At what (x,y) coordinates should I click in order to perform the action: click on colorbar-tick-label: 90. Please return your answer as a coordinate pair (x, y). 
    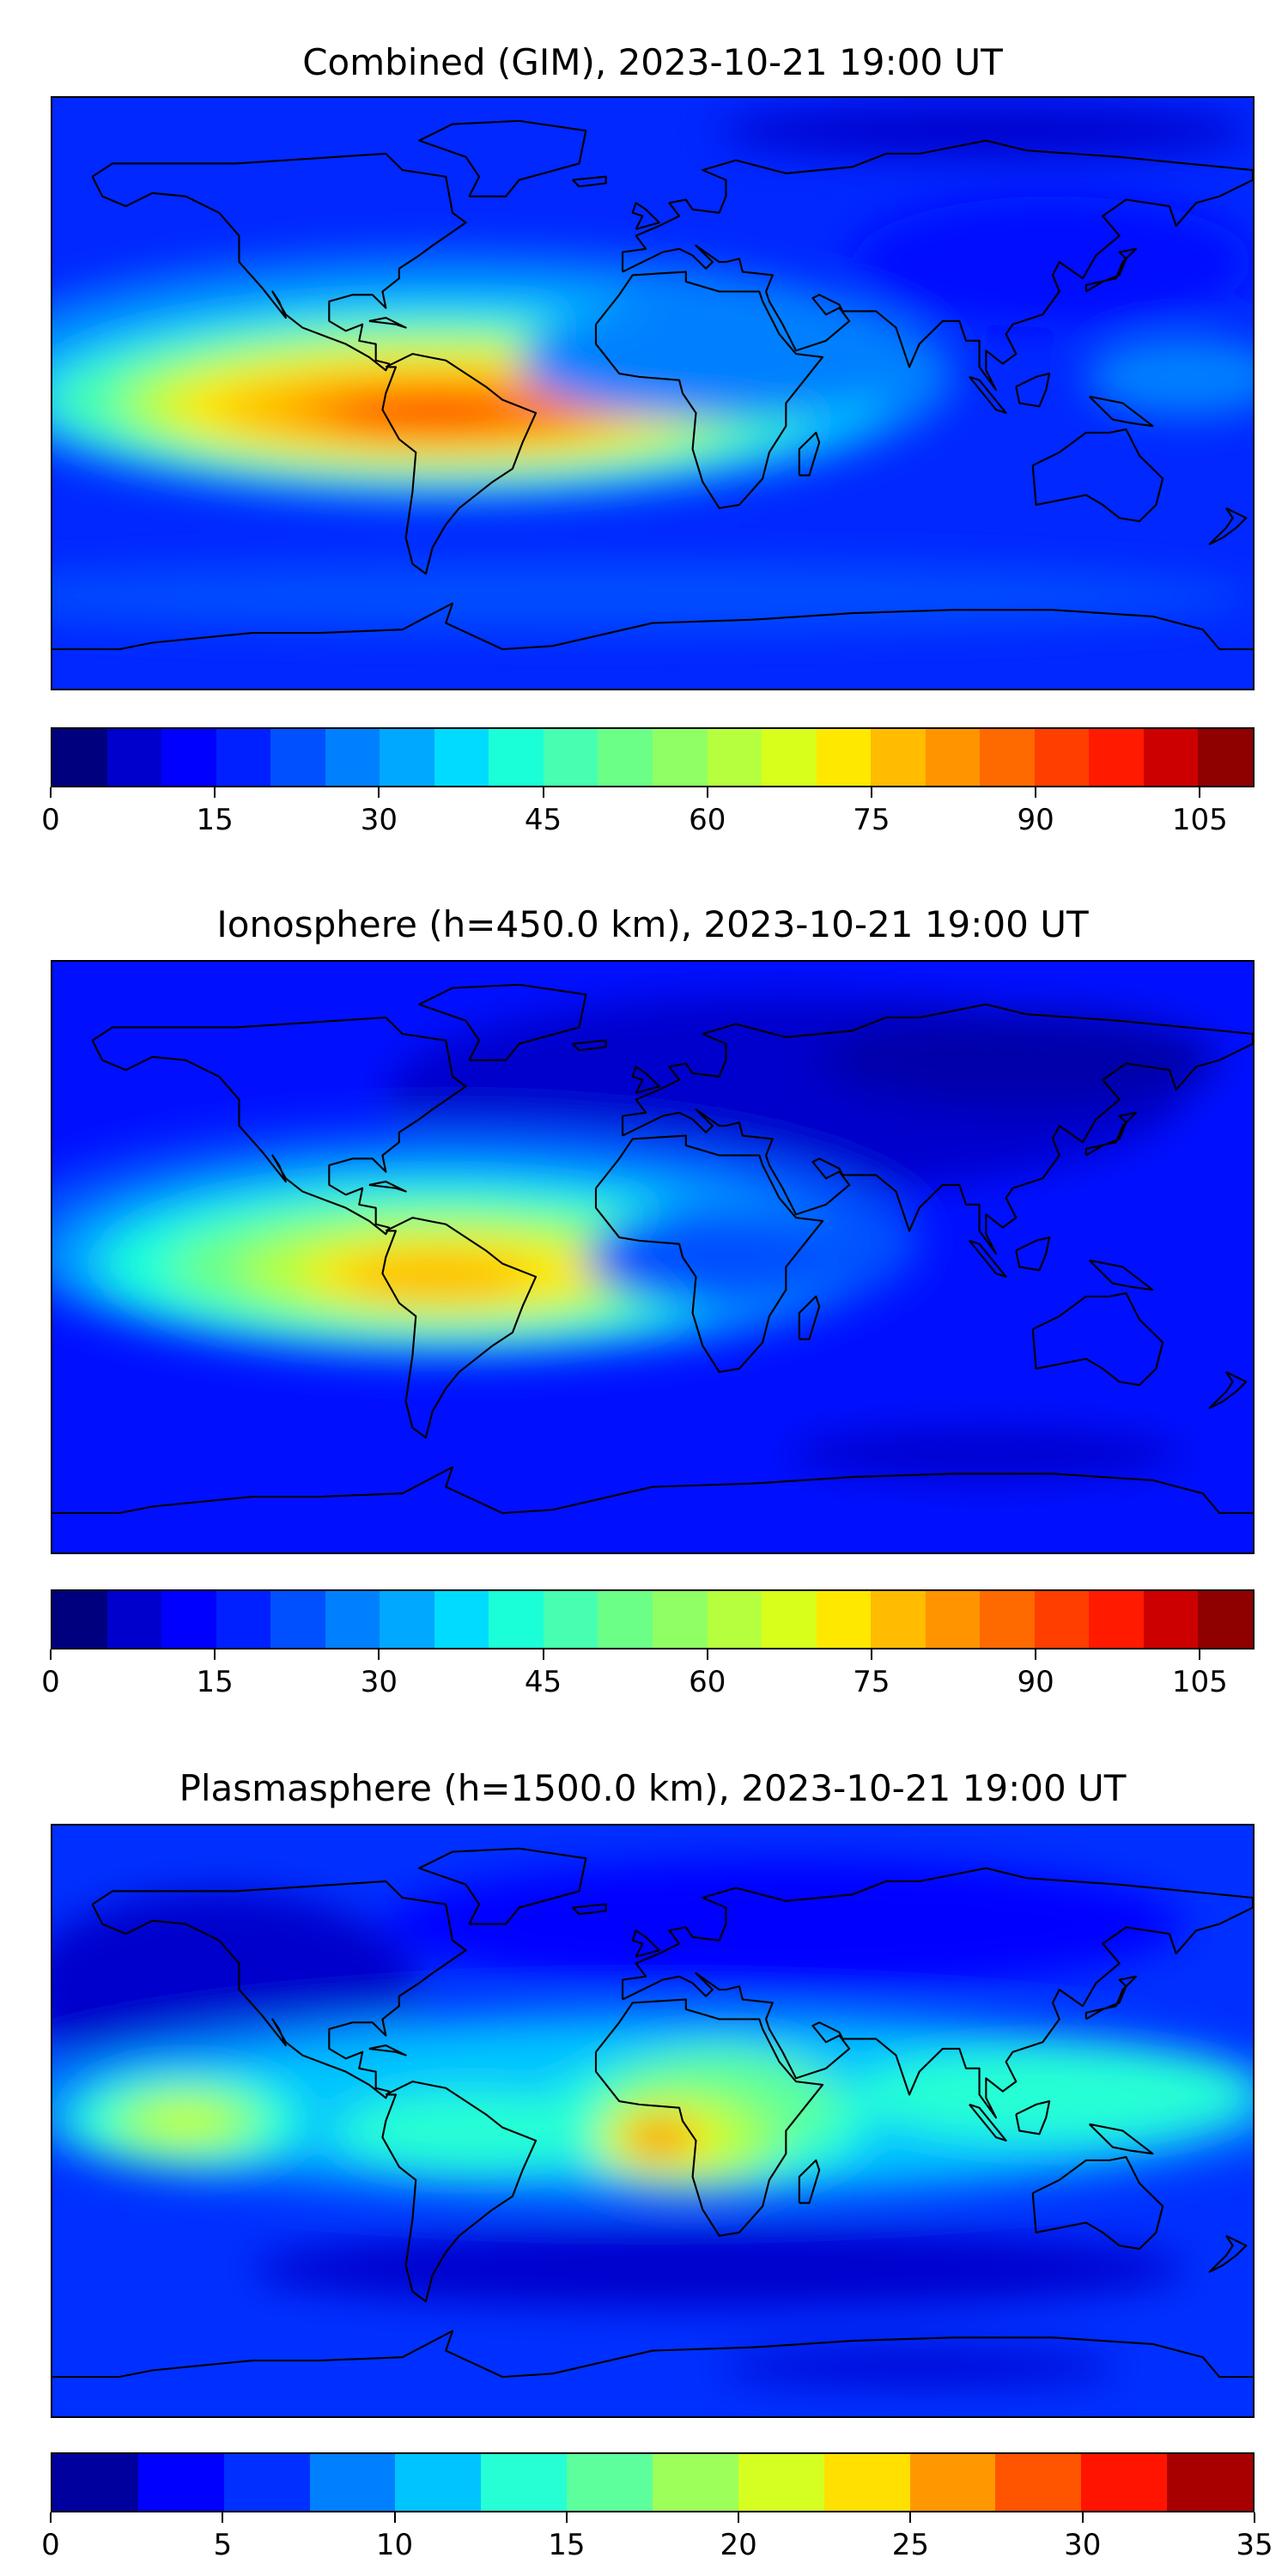
    Looking at the image, I should click on (1035, 820).